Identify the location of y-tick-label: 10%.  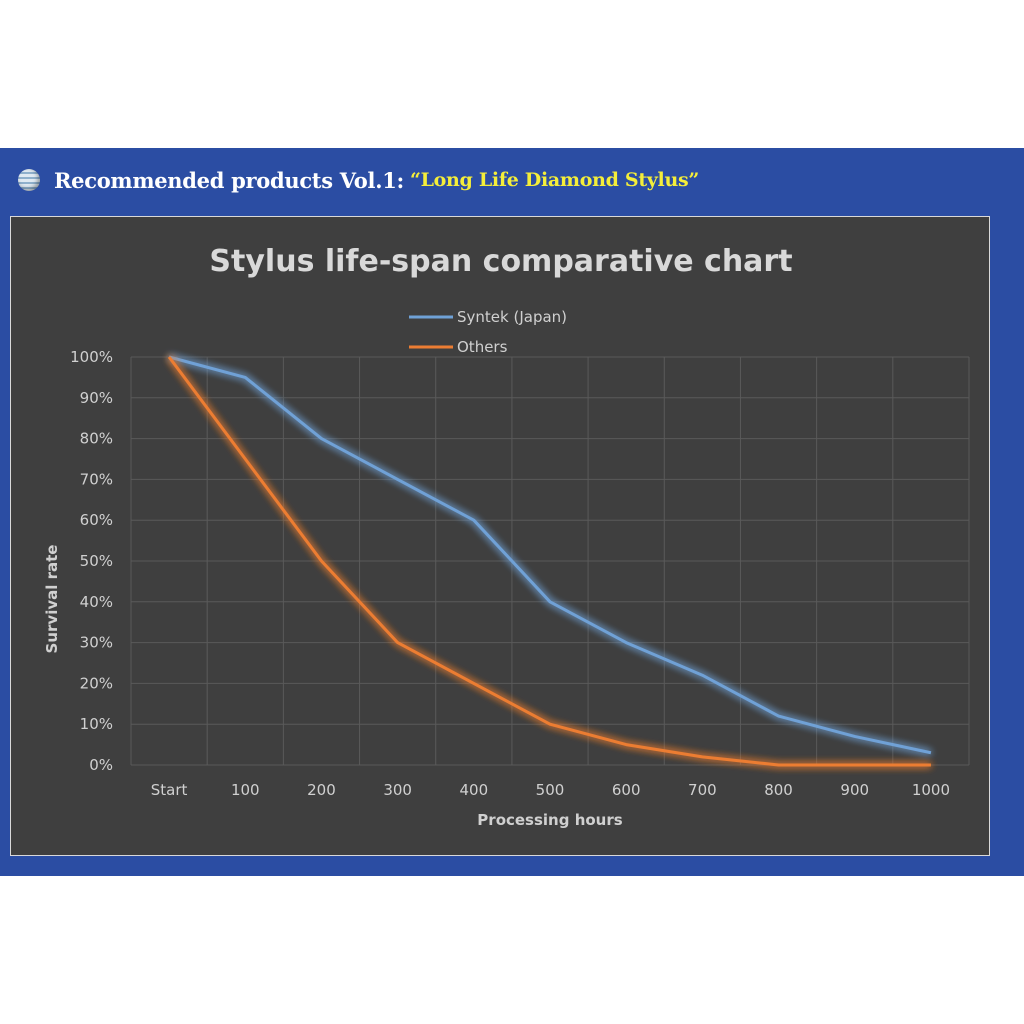
(96, 724).